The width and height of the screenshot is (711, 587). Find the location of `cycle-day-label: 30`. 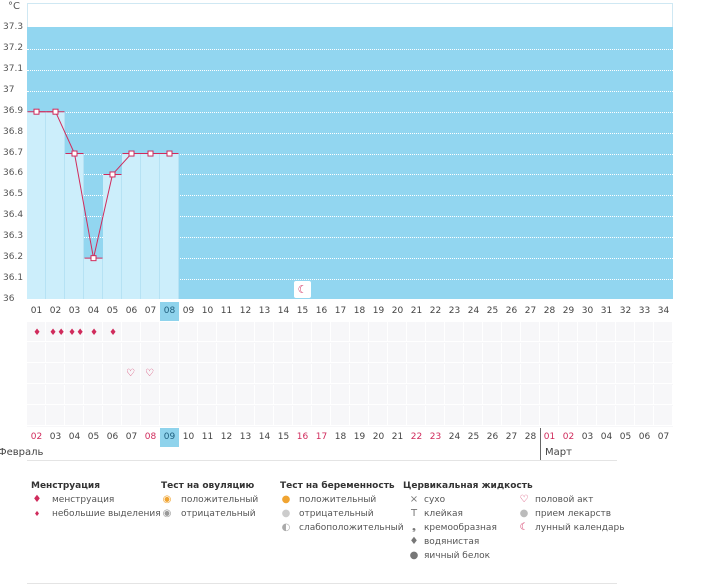

cycle-day-label: 30 is located at coordinates (587, 311).